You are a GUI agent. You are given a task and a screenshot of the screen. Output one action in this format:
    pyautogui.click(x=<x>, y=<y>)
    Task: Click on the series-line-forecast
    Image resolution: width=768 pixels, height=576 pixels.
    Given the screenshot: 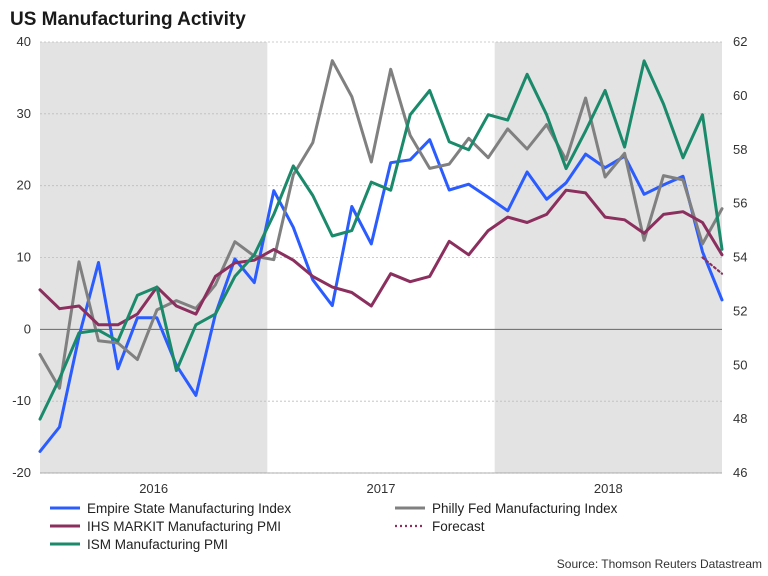 What is the action you would take?
    pyautogui.click(x=712, y=265)
    